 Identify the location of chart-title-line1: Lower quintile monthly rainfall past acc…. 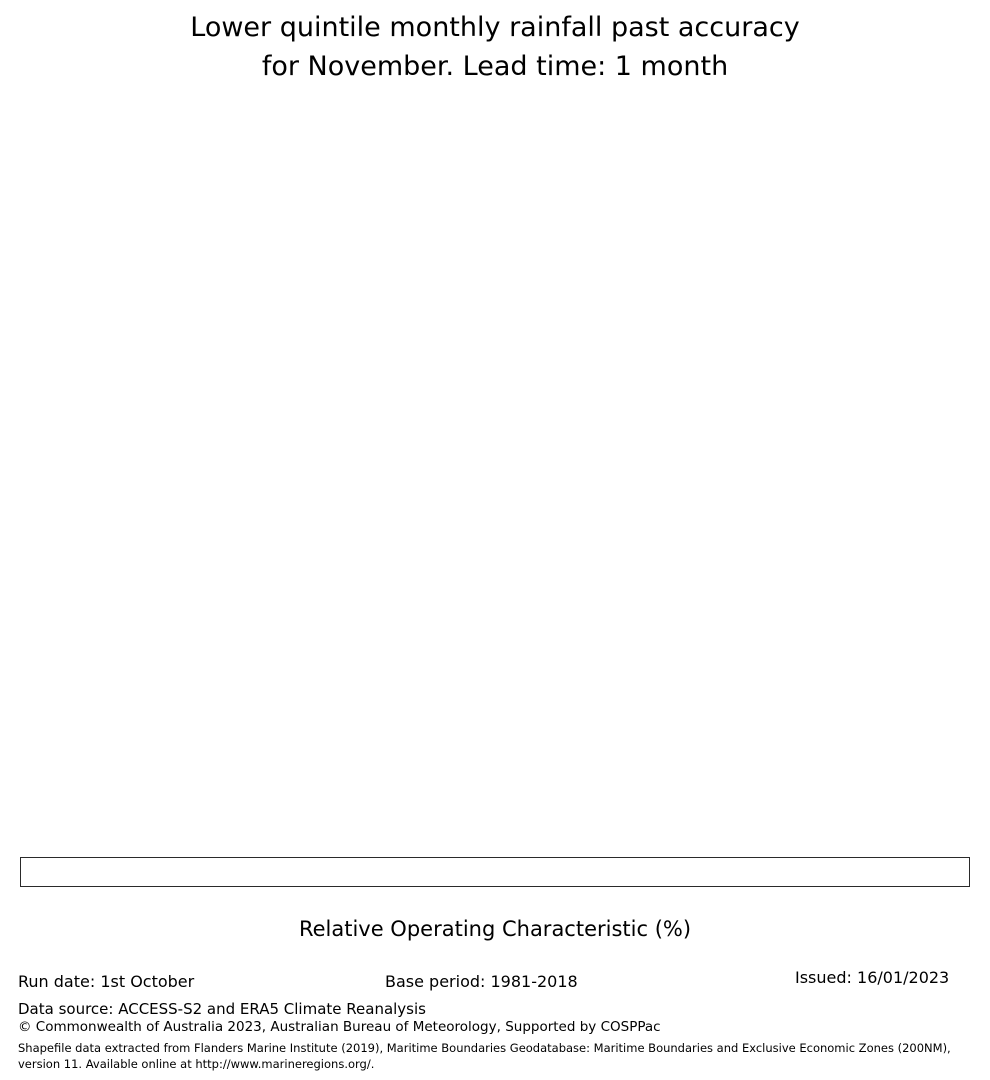
(495, 27).